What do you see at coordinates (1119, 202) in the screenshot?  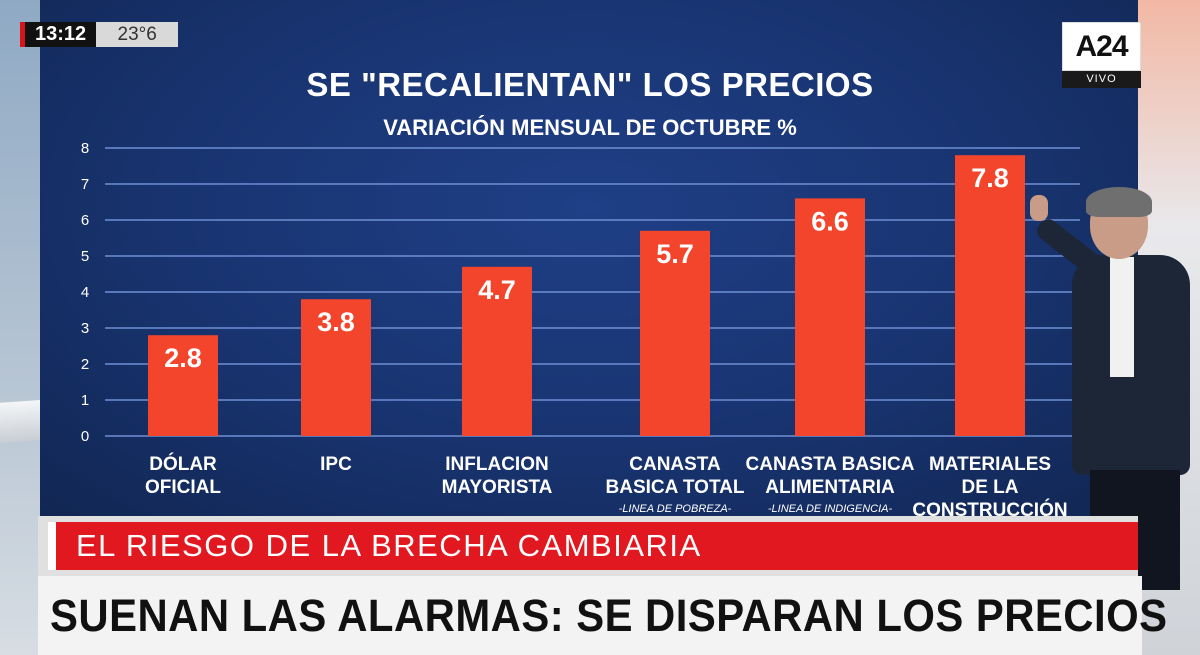 I see `presenter-hair` at bounding box center [1119, 202].